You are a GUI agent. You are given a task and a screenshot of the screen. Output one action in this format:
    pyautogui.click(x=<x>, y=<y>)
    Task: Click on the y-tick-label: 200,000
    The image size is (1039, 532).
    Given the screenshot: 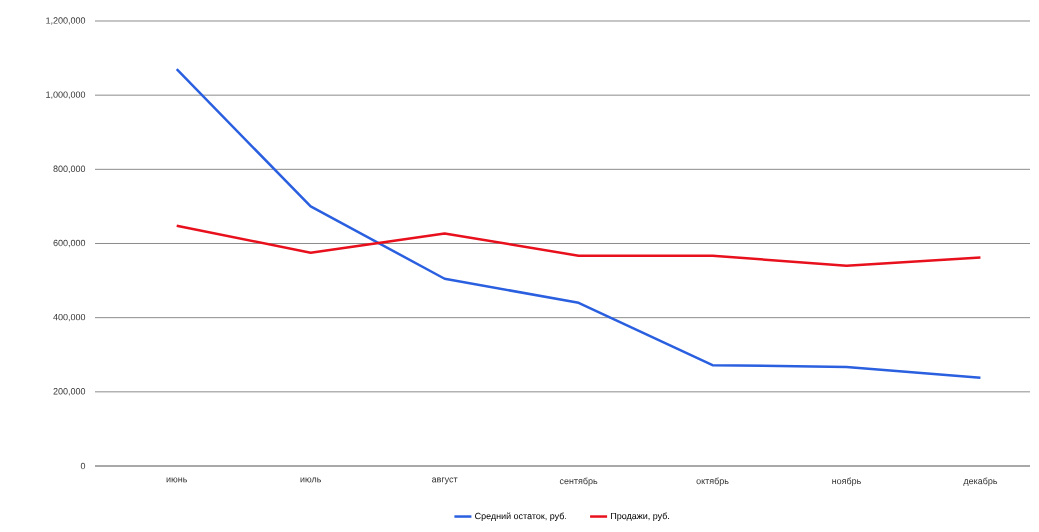 What is the action you would take?
    pyautogui.click(x=69, y=392)
    